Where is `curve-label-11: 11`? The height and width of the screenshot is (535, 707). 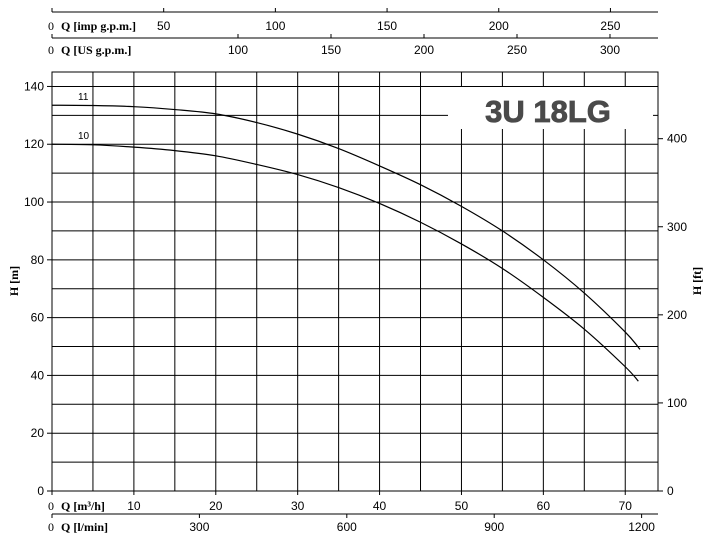 curve-label-11: 11 is located at coordinates (83, 97).